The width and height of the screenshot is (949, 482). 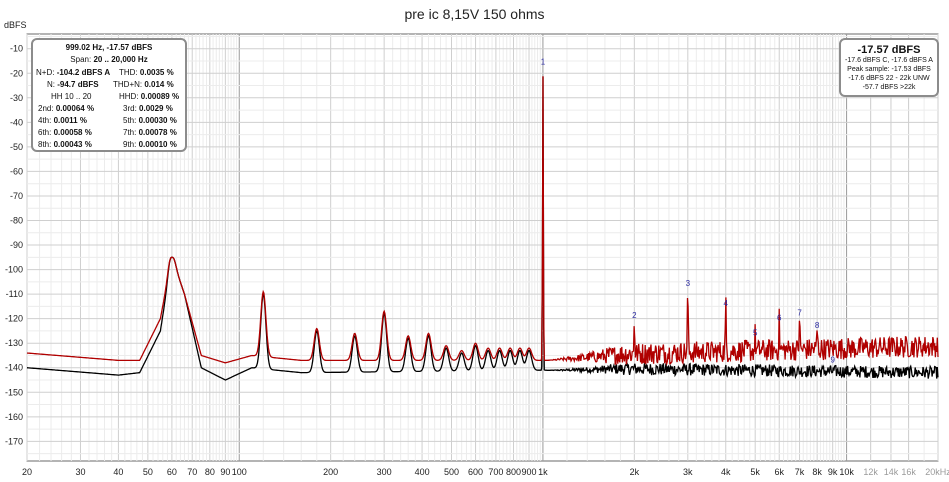 What do you see at coordinates (513, 472) in the screenshot?
I see `x-tick-label: 800` at bounding box center [513, 472].